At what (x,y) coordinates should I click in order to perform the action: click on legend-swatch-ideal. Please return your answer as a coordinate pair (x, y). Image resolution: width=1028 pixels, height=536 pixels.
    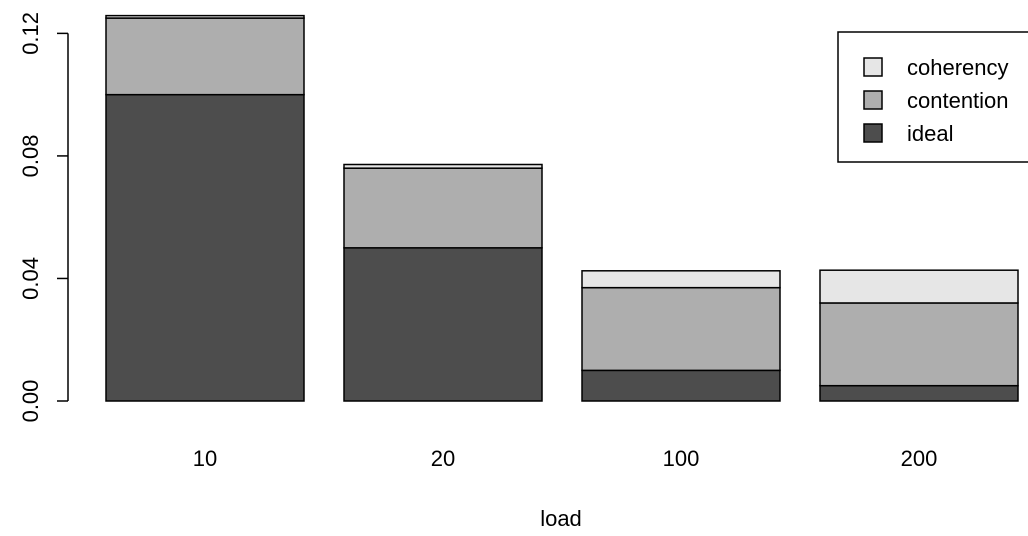
    Looking at the image, I should click on (873, 133).